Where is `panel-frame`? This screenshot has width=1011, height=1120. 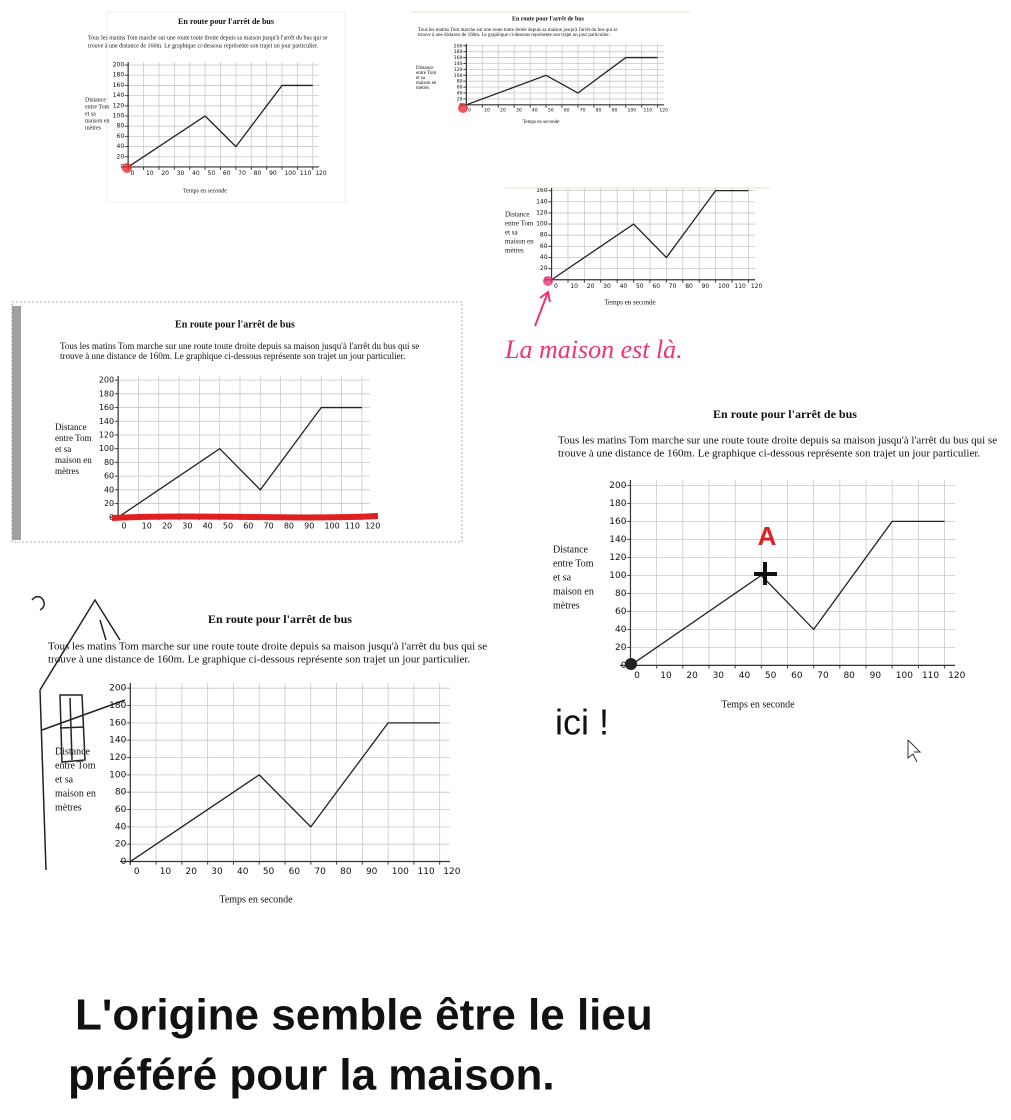
panel-frame is located at coordinates (226, 107).